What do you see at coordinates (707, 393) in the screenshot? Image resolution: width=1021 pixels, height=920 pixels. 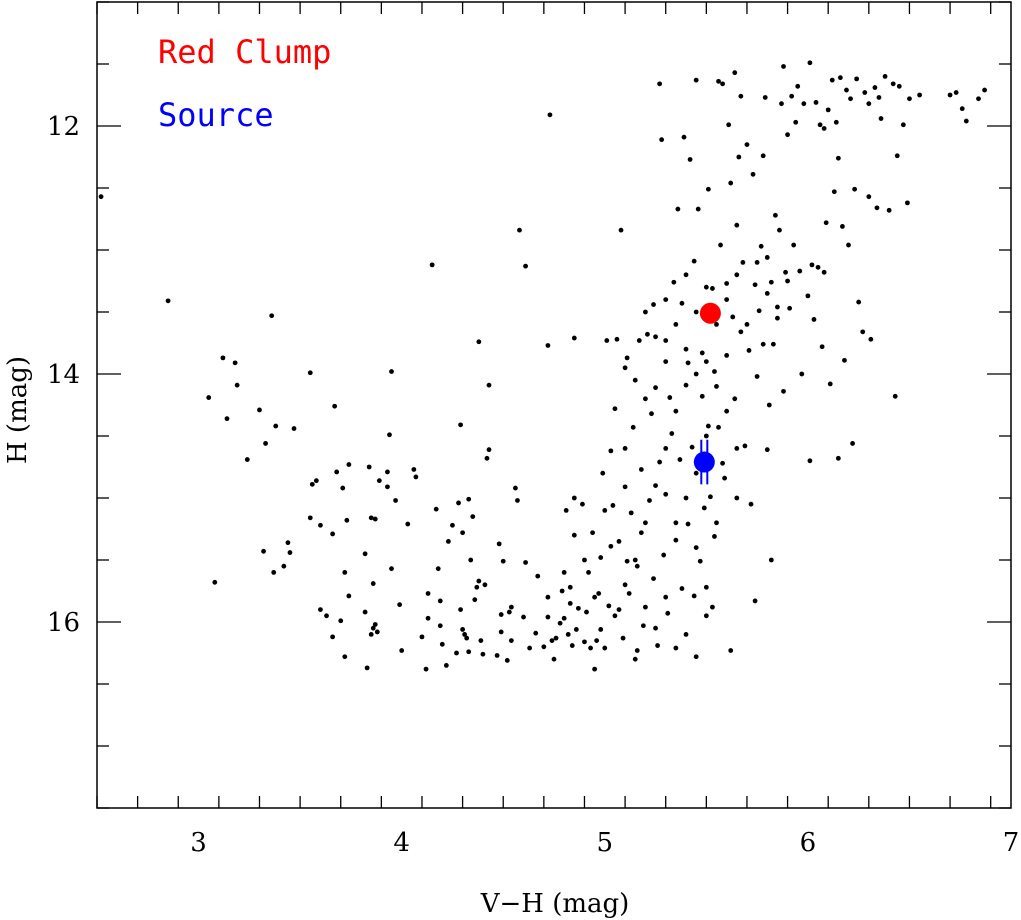 I see `highlighted-points` at bounding box center [707, 393].